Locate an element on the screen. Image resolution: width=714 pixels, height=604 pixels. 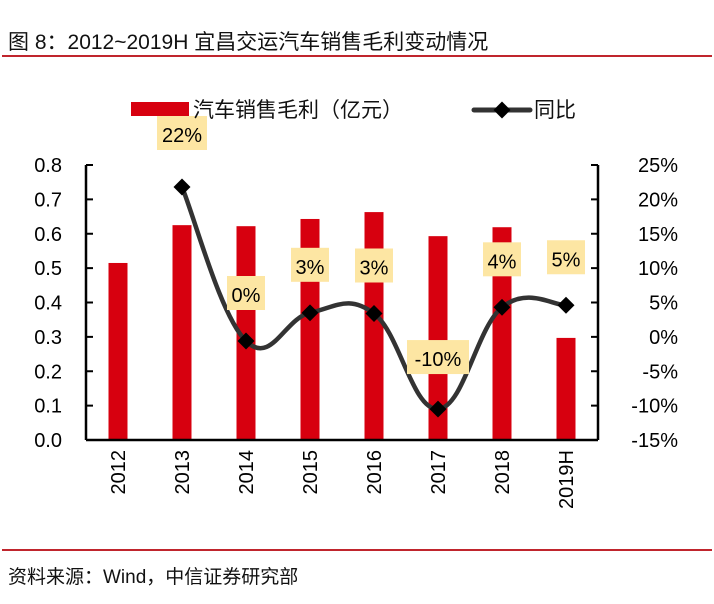
footer-divider is located at coordinates (357, 550).